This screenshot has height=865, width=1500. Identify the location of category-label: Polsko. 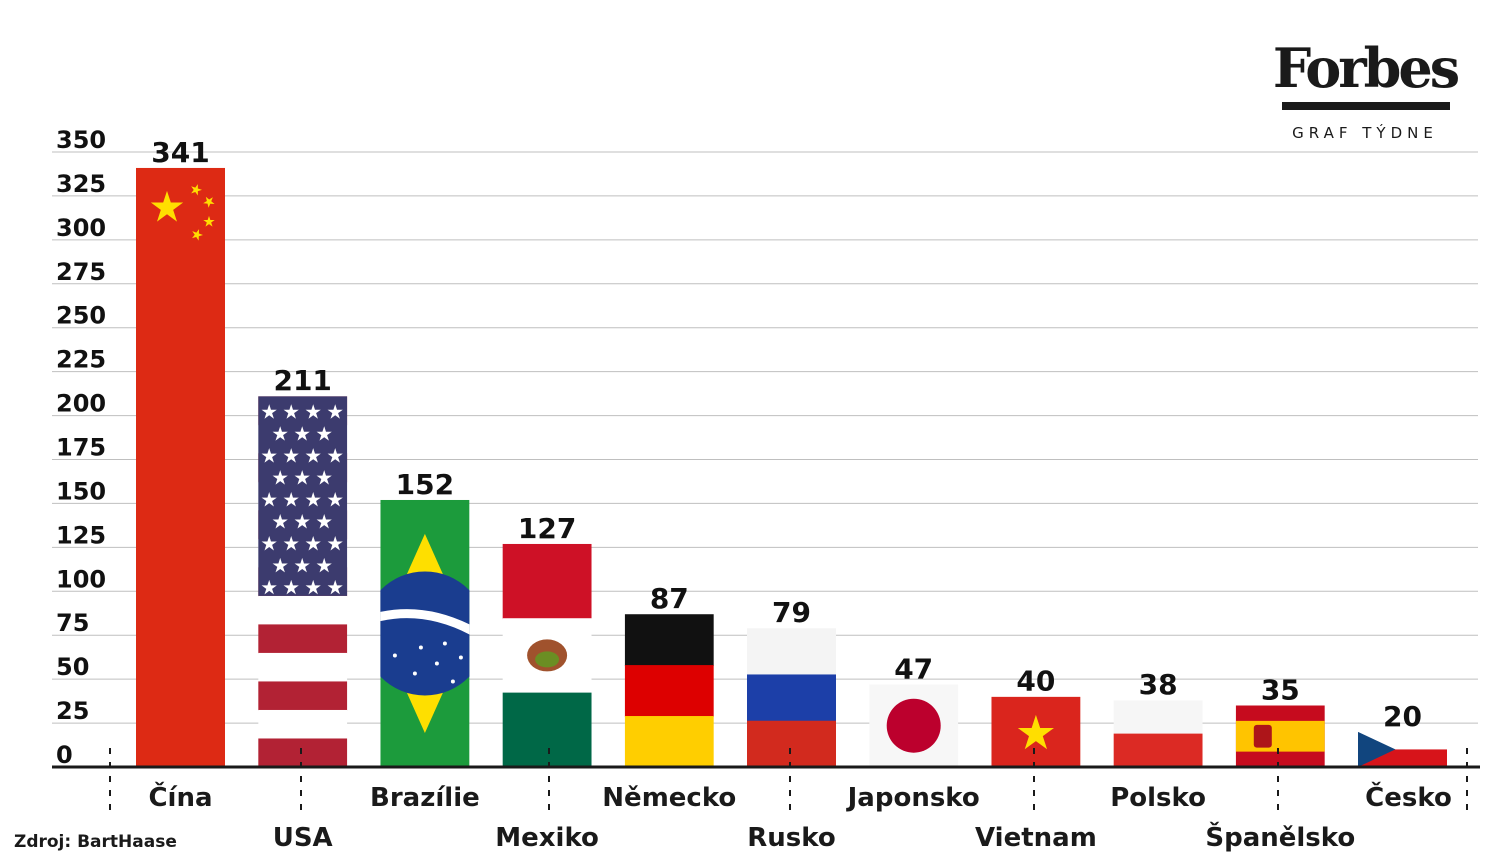
(1158, 798).